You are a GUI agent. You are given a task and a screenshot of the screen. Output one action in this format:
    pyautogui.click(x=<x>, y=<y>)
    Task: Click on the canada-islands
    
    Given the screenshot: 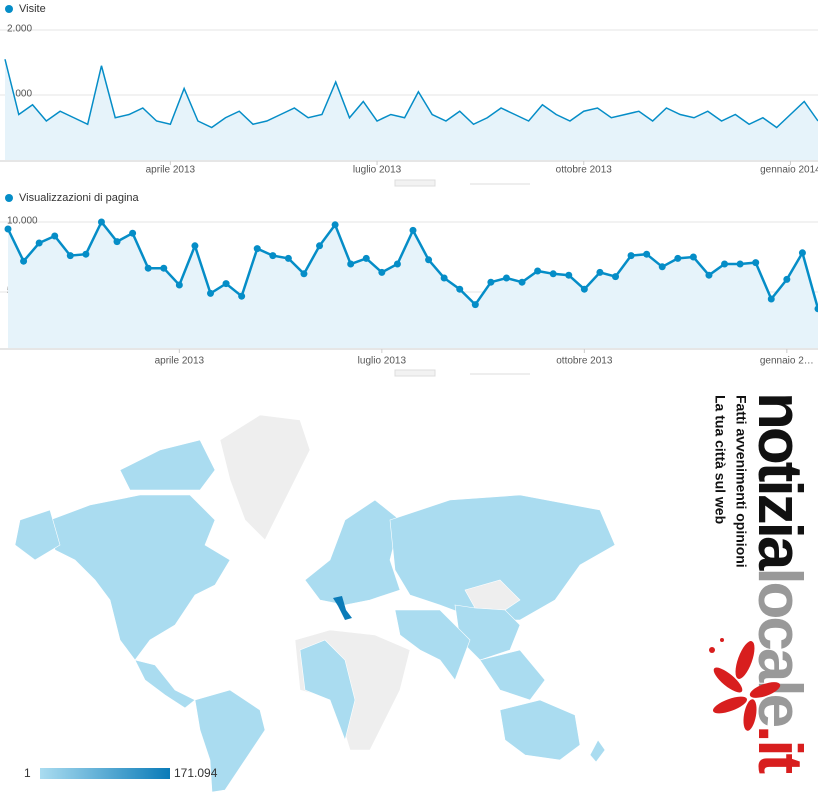 What is the action you would take?
    pyautogui.click(x=167, y=465)
    